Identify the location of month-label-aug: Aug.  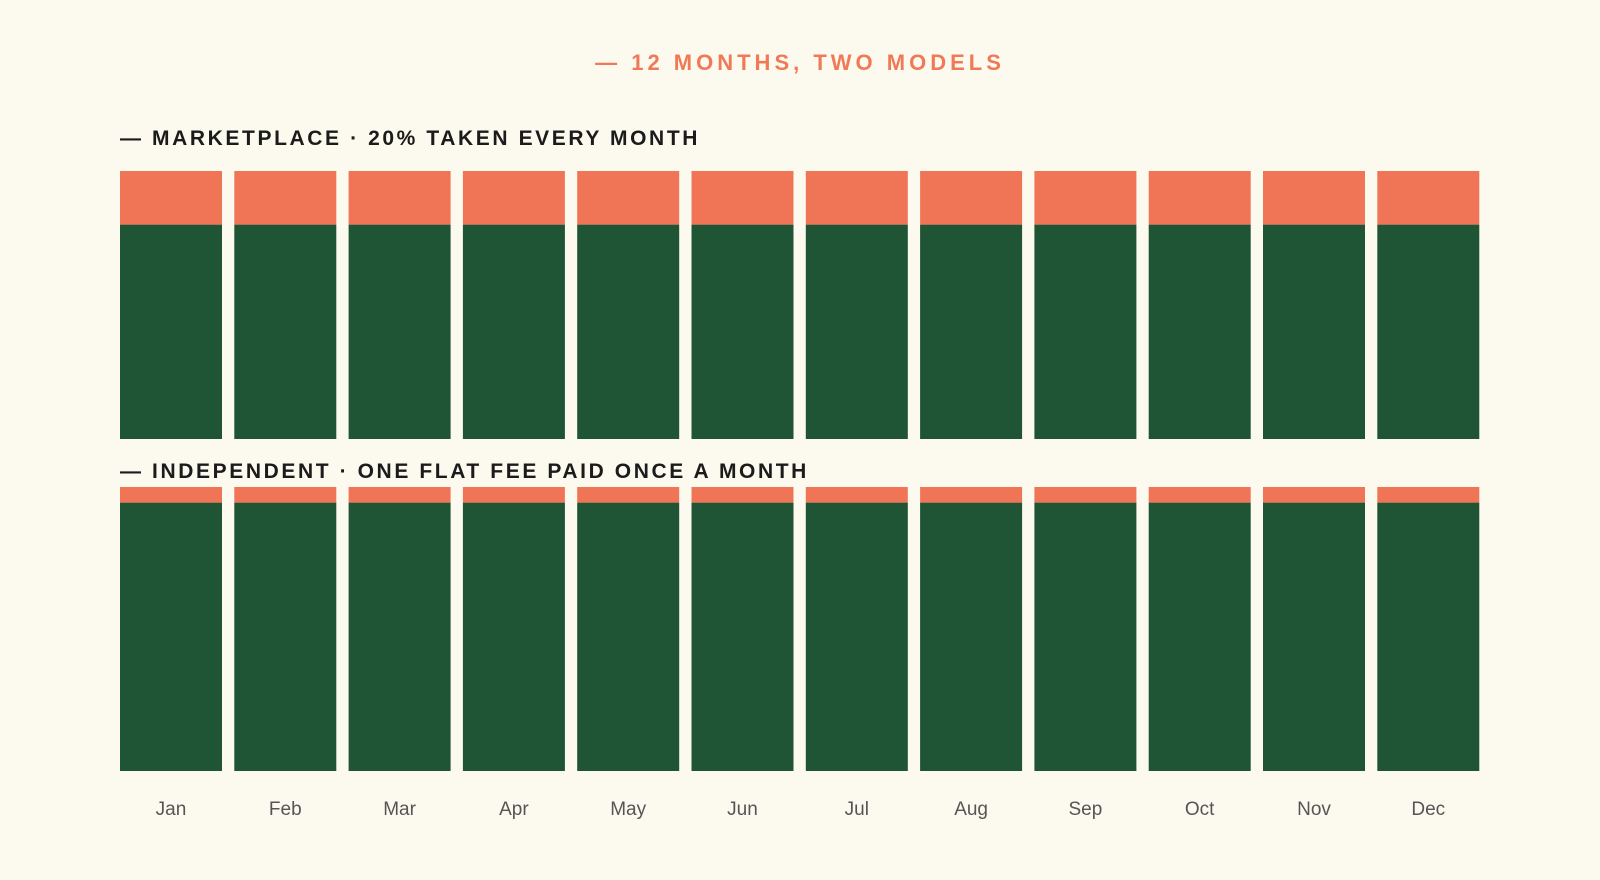
(971, 809).